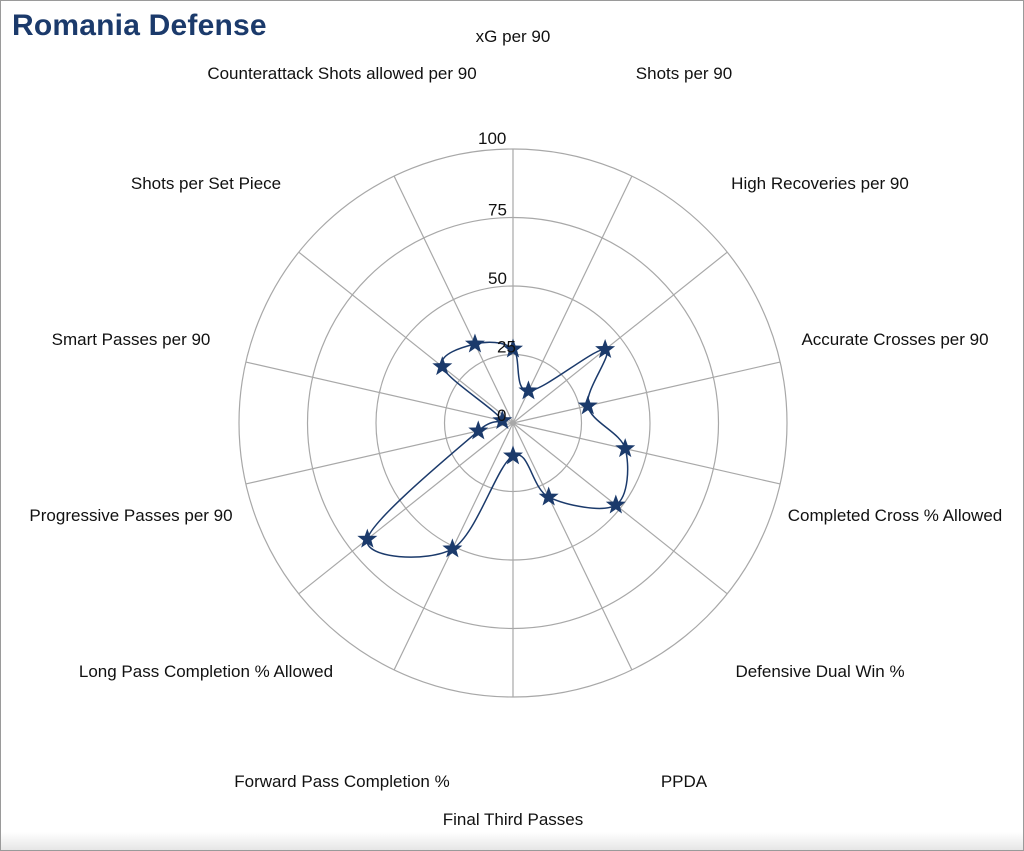 The width and height of the screenshot is (1024, 851). I want to click on category-label: Defensive Dual Win %, so click(819, 671).